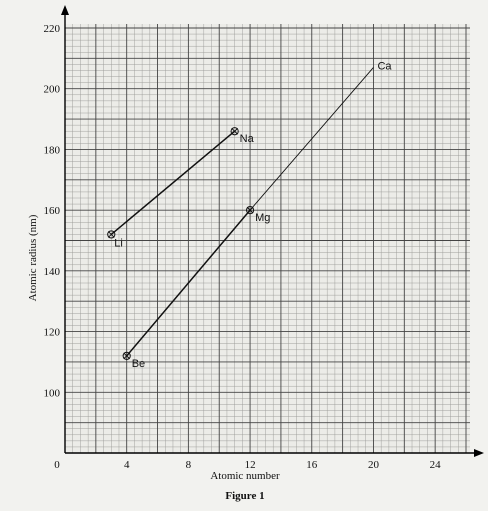 The width and height of the screenshot is (488, 511). I want to click on x-tick-label: 20, so click(374, 465).